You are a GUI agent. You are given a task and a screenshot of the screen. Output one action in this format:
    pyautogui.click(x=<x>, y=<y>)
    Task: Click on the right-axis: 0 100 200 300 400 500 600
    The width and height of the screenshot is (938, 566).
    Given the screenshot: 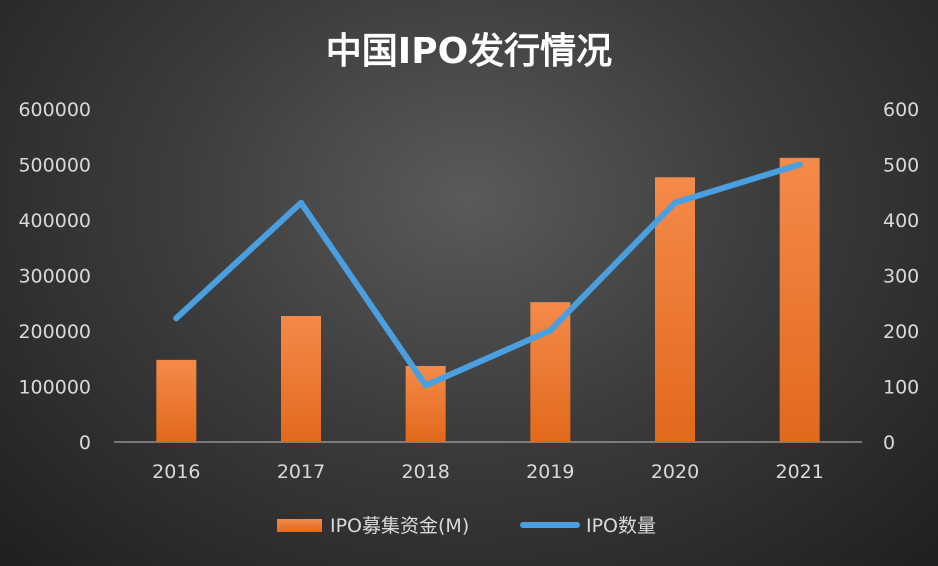 What is the action you would take?
    pyautogui.click(x=901, y=276)
    